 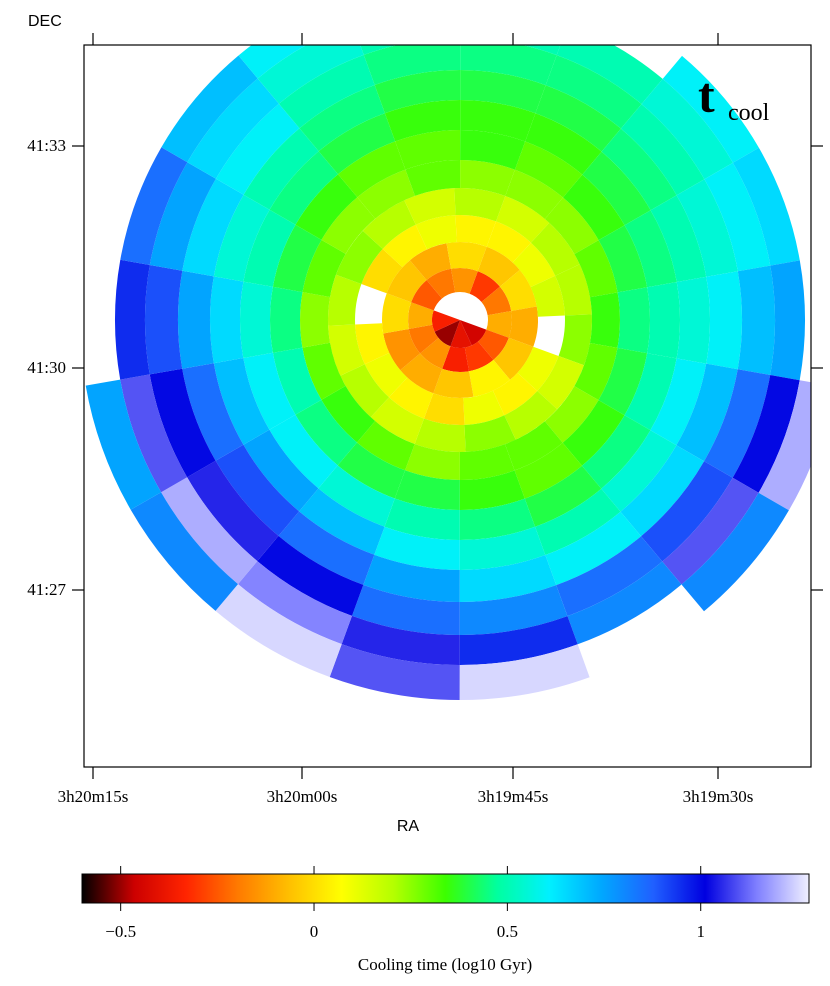 What do you see at coordinates (706, 95) in the screenshot?
I see `map-label-t: t` at bounding box center [706, 95].